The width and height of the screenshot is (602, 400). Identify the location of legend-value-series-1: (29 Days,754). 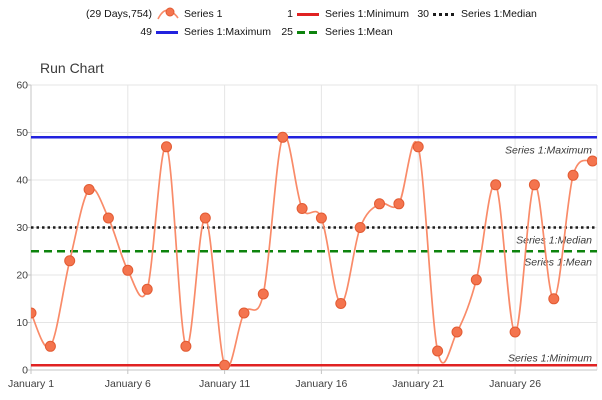
(119, 14).